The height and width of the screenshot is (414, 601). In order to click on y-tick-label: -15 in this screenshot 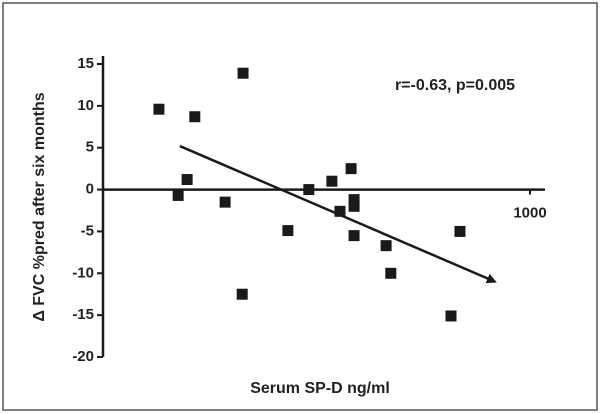, I will do `click(83, 314)`.